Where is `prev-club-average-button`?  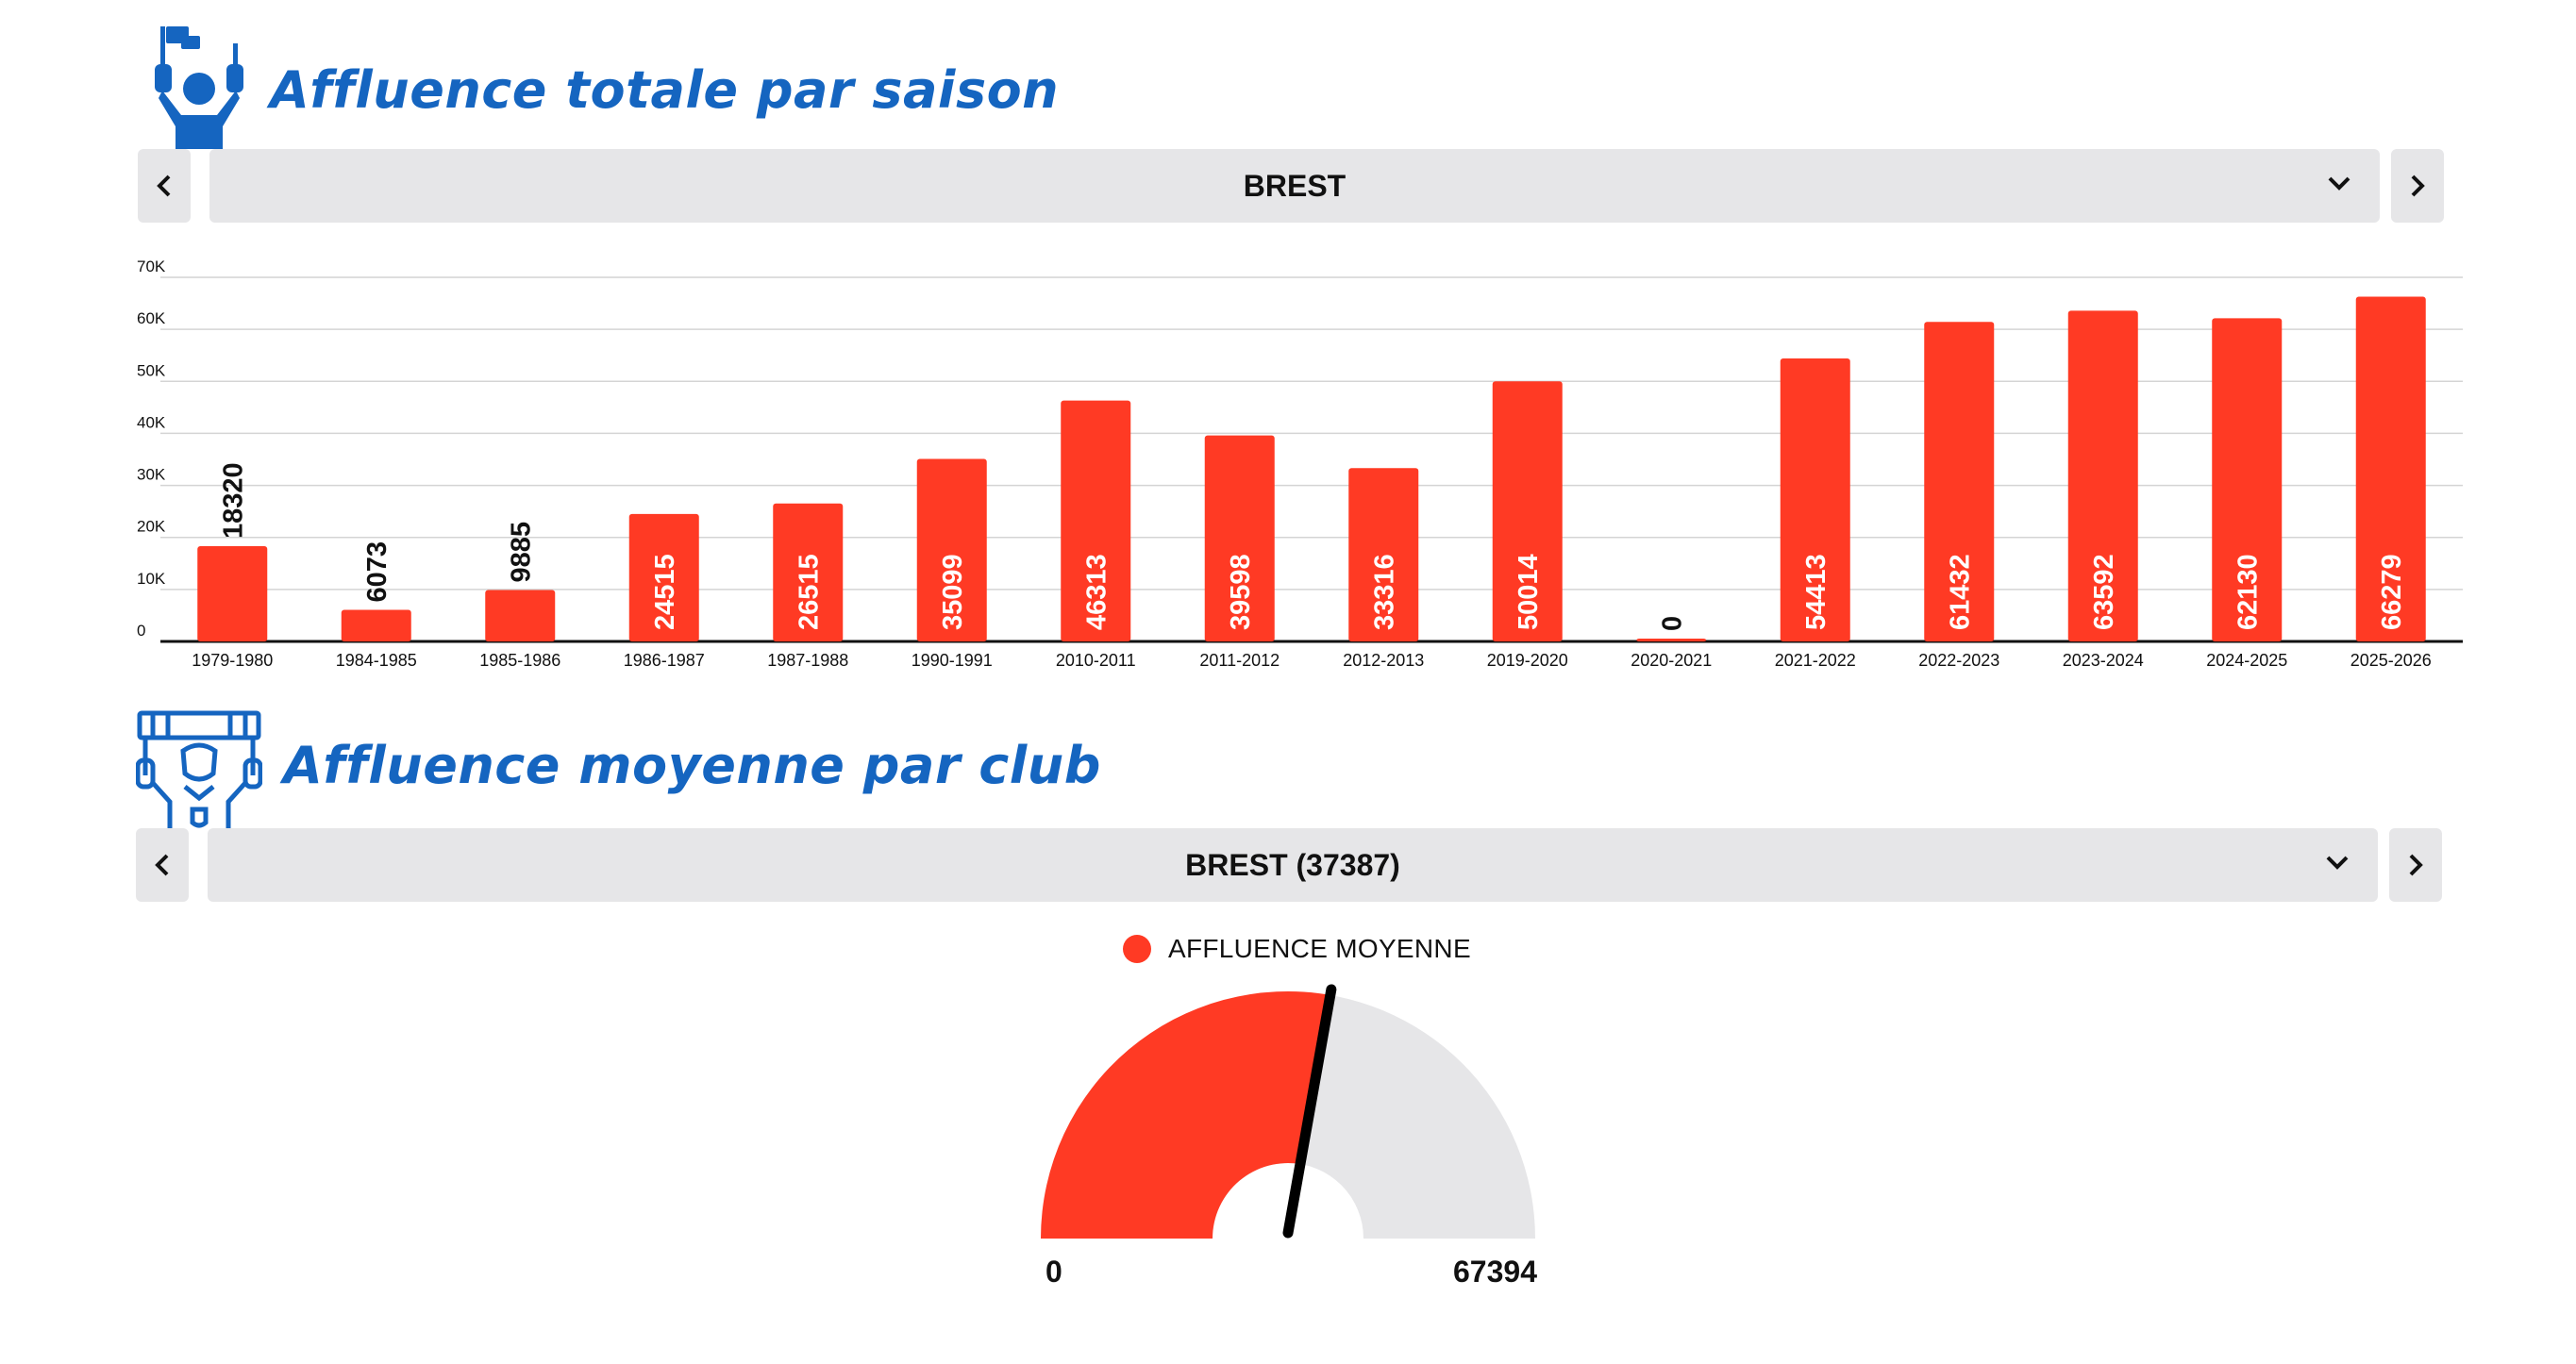 prev-club-average-button is located at coordinates (162, 865).